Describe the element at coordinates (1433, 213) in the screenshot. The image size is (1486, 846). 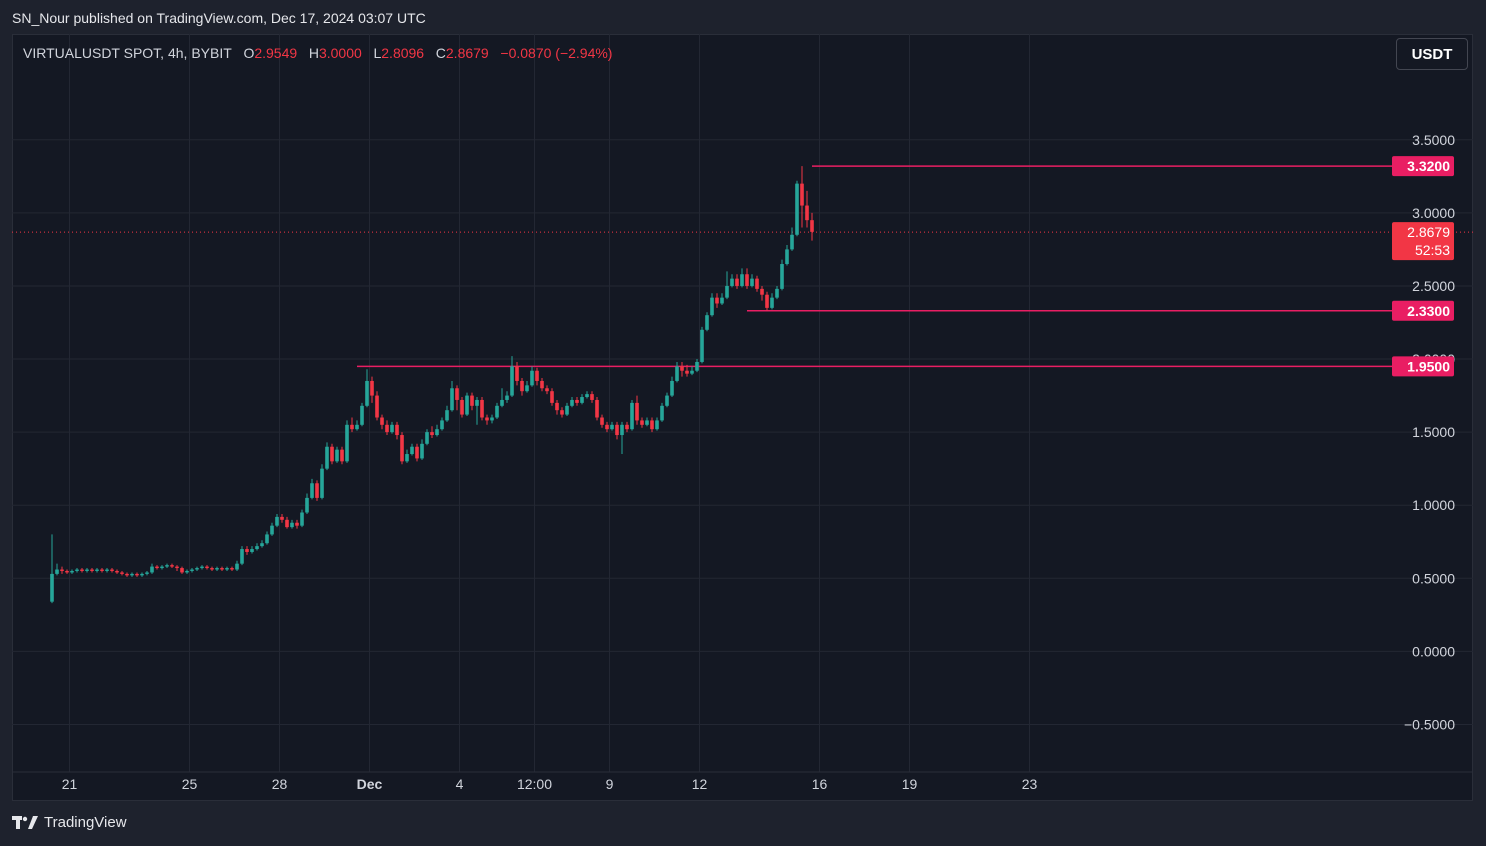
I see `y-tick-label: 3.0000` at that location.